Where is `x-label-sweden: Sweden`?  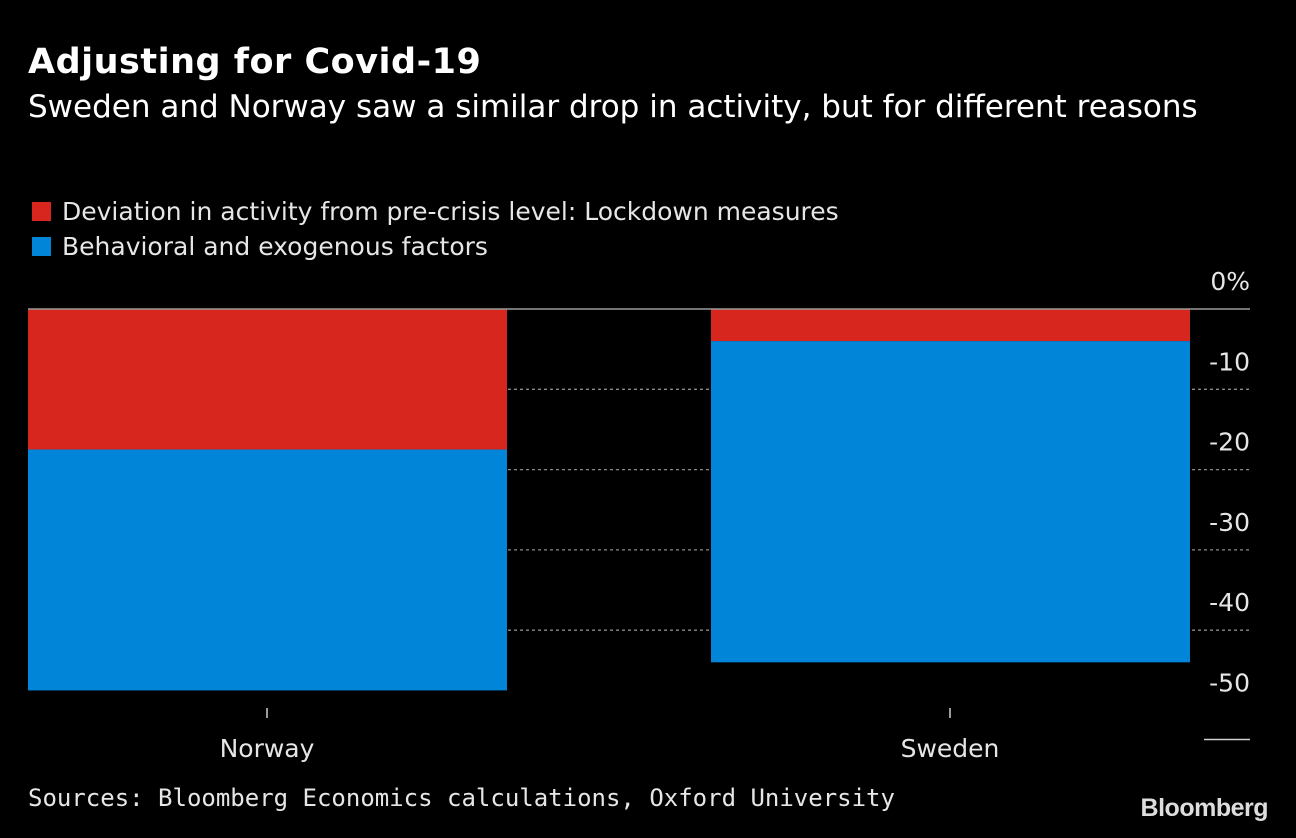 x-label-sweden: Sweden is located at coordinates (950, 748).